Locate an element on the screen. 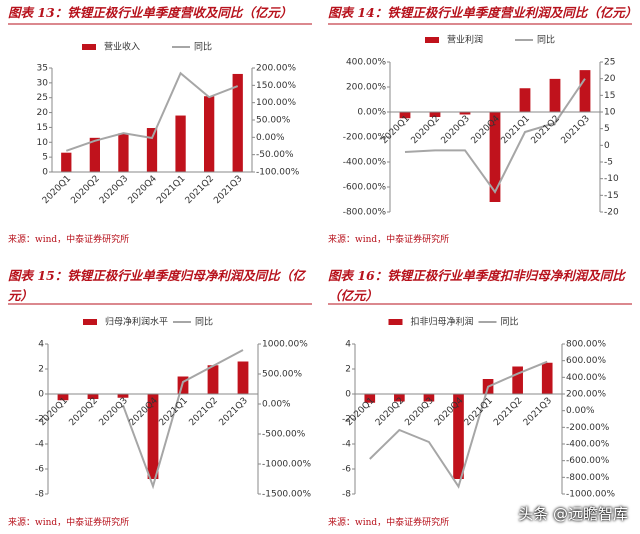 This screenshot has height=534, width=640. y2-tick-label: -1500.00% is located at coordinates (286, 495).